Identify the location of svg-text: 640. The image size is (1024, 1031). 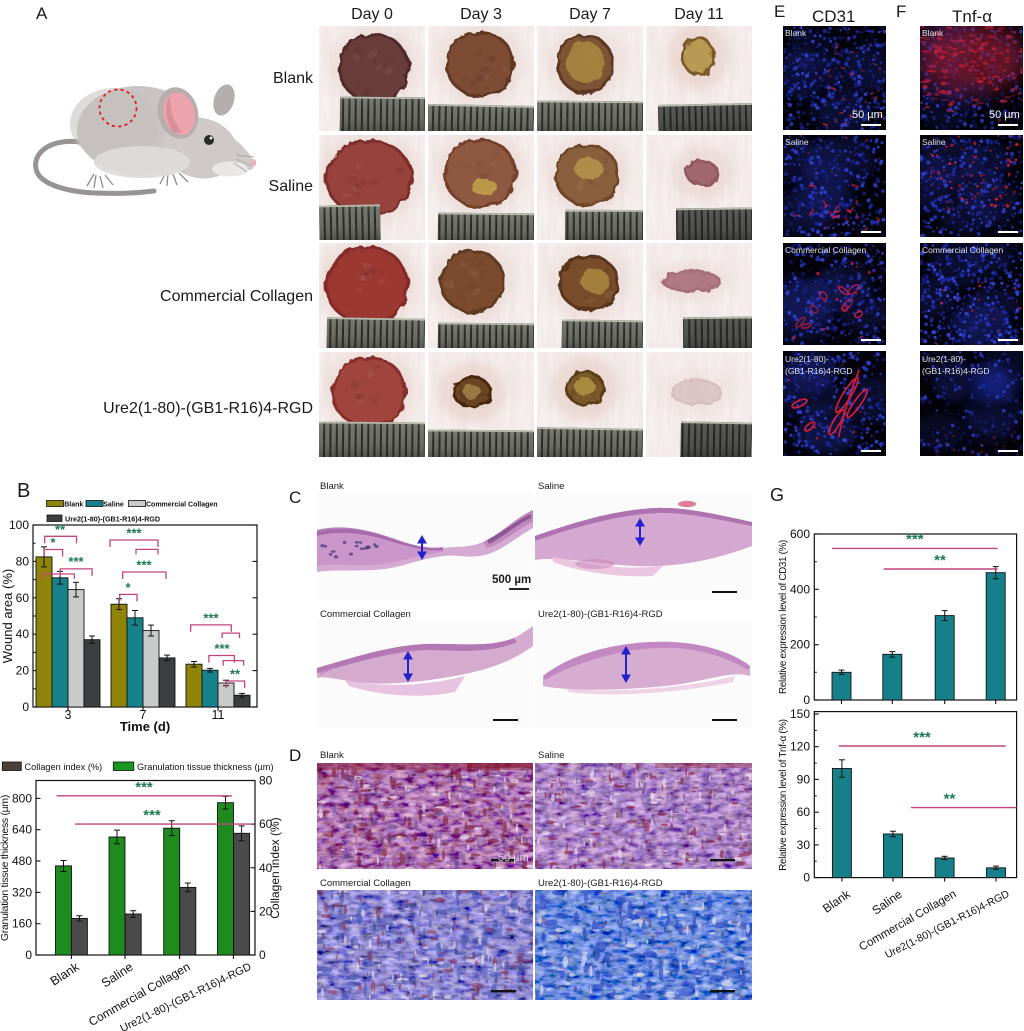
(22, 830).